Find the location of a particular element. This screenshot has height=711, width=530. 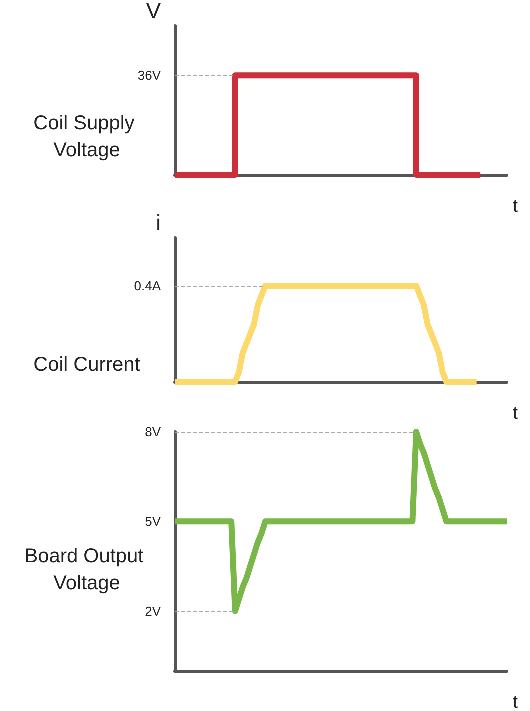

text: Board Output Voltage is located at coordinates (87, 570).